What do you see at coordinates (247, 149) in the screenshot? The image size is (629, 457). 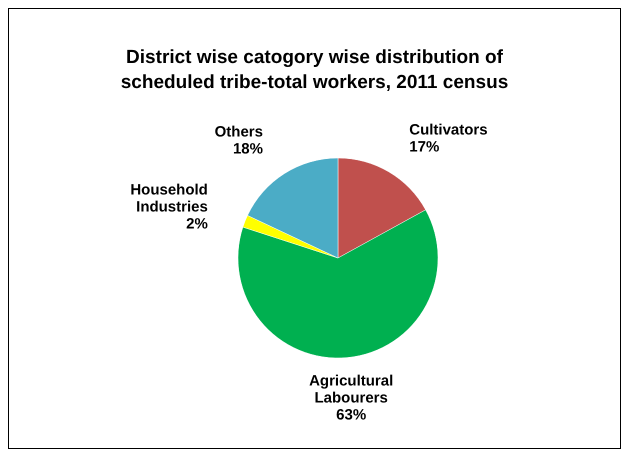 I see `data-label: 18%` at bounding box center [247, 149].